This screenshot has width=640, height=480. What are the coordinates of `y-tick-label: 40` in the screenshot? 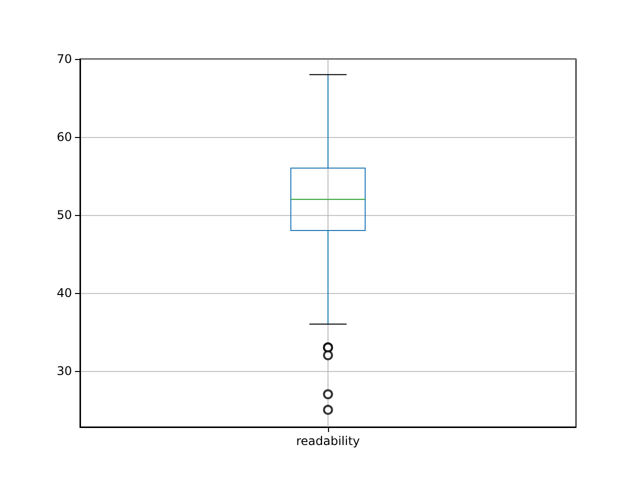 It's located at (64, 293).